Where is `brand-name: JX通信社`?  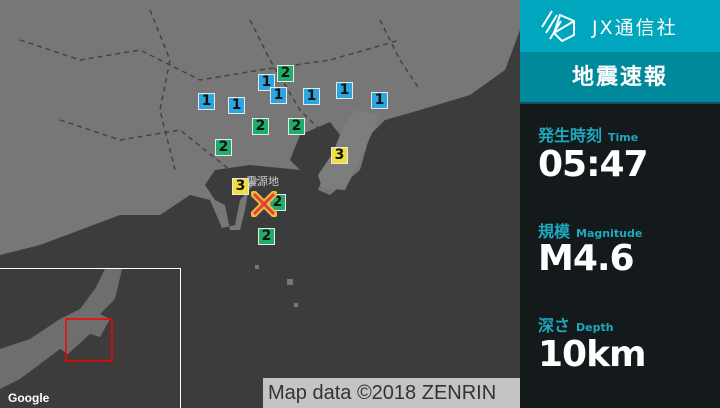 brand-name: JX通信社 is located at coordinates (635, 27).